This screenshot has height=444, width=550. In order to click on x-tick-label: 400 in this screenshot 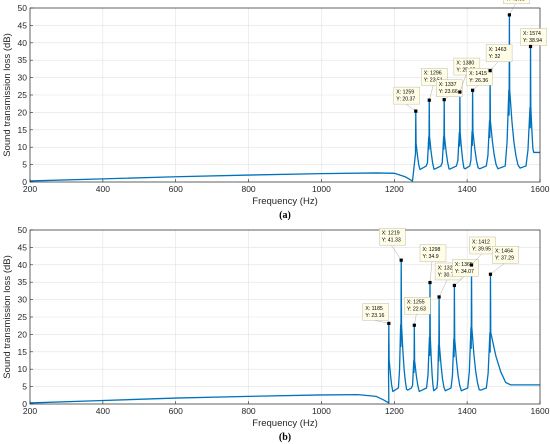, I will do `click(103, 411)`.